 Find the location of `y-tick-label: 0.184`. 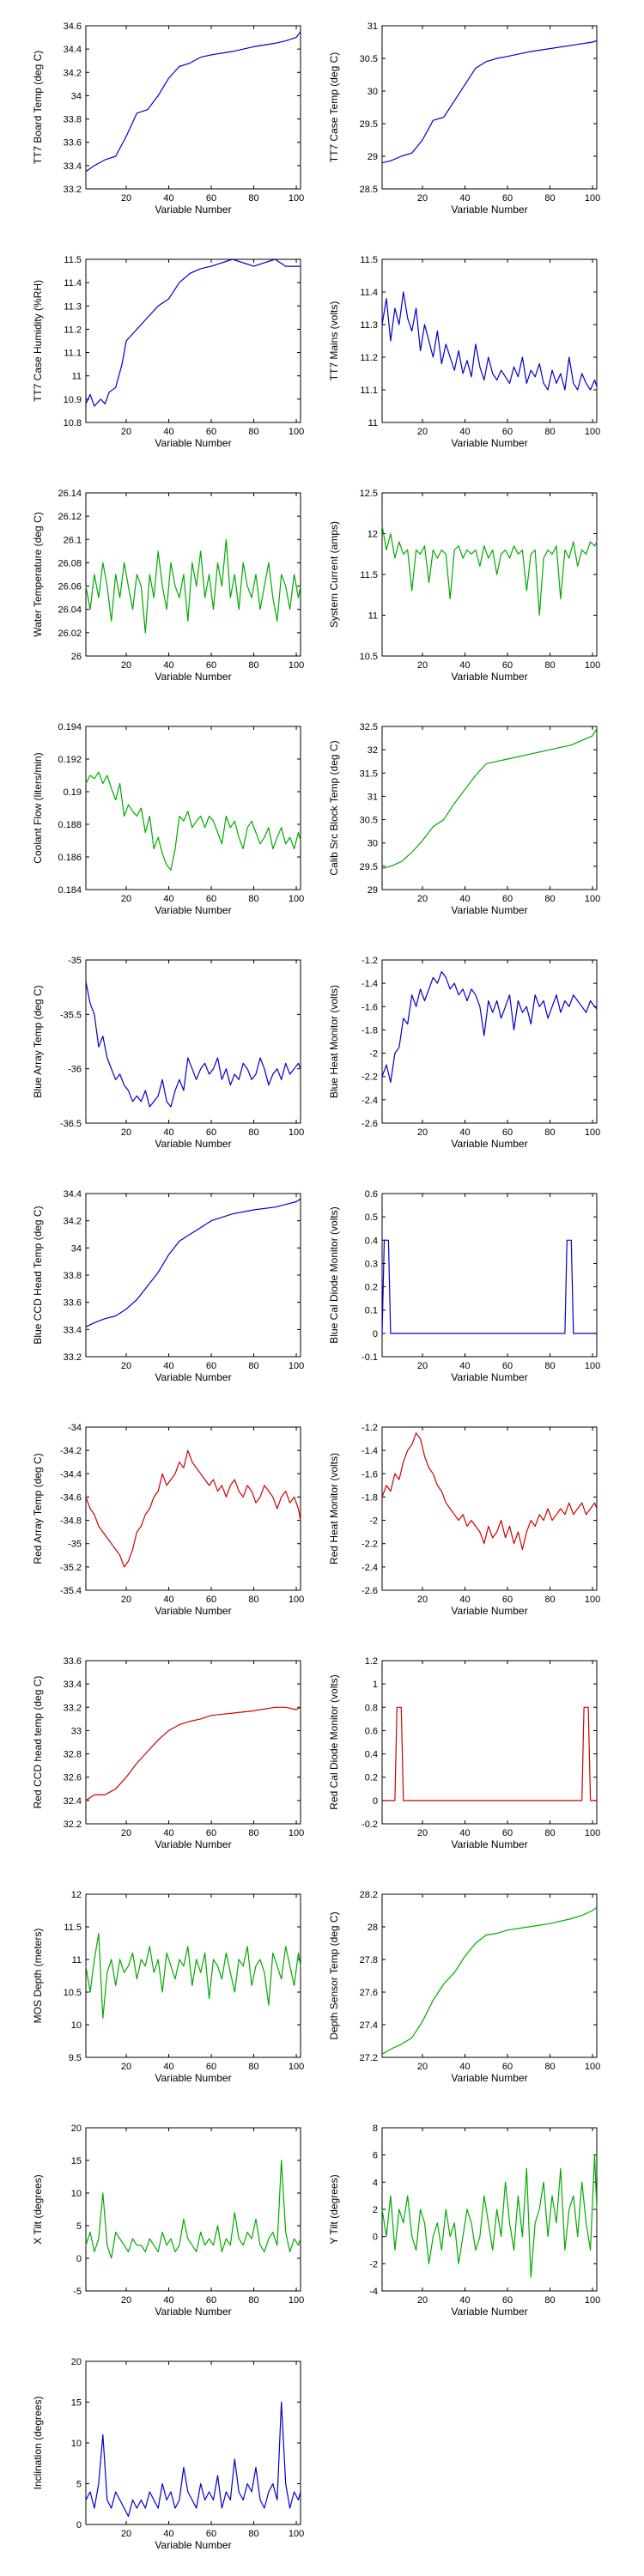

y-tick-label: 0.184 is located at coordinates (70, 890).